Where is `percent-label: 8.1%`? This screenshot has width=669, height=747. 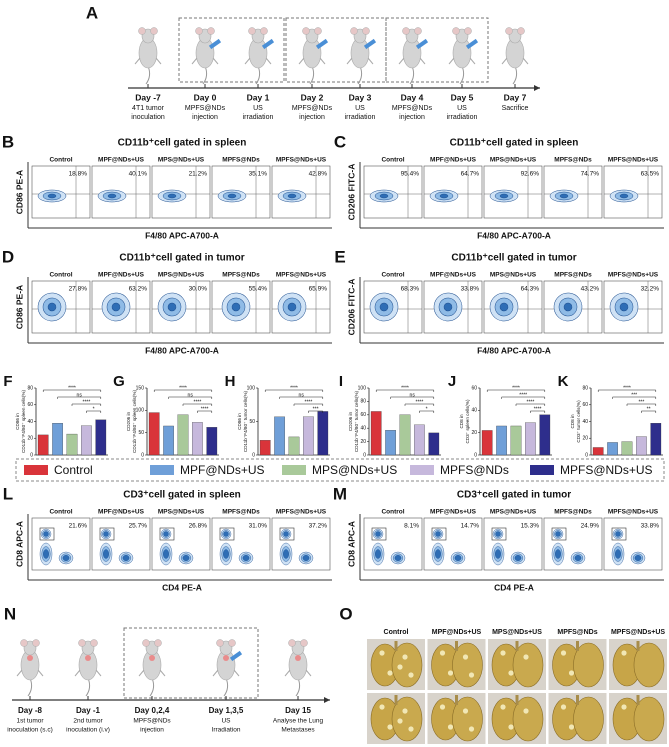 percent-label: 8.1% is located at coordinates (411, 526).